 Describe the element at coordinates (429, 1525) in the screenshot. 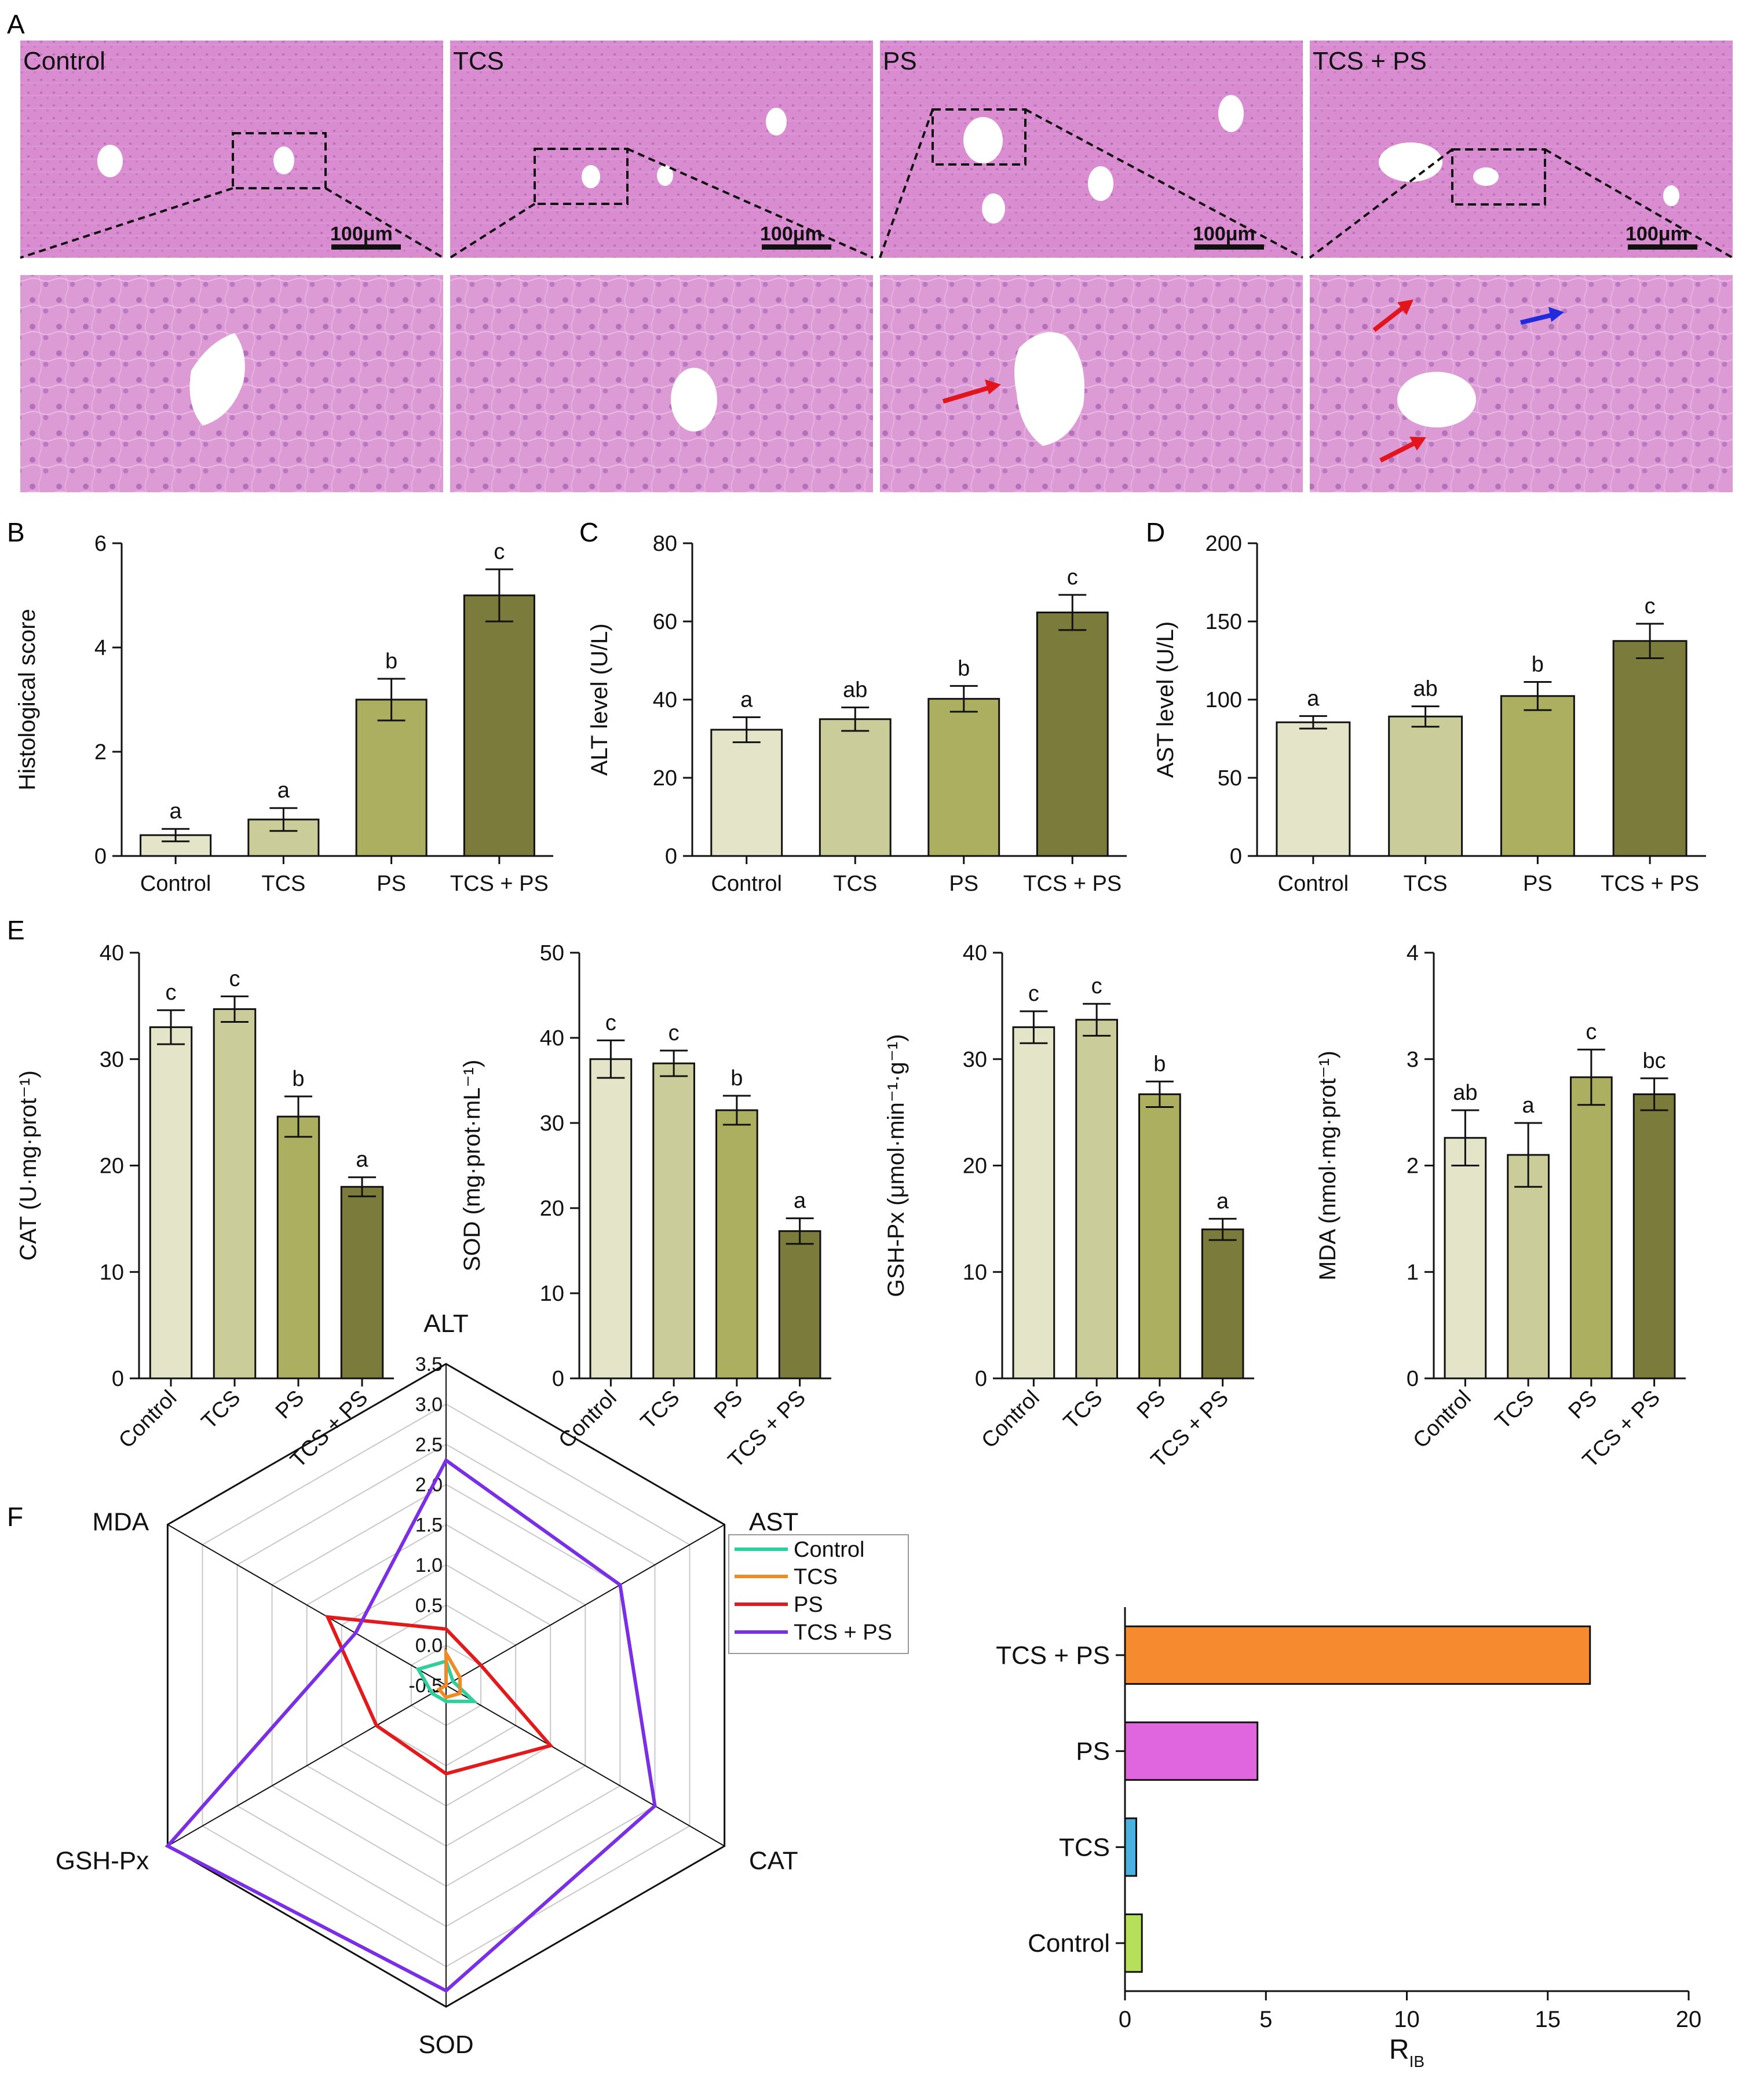

I see `radar-tick-label: 1.5` at that location.